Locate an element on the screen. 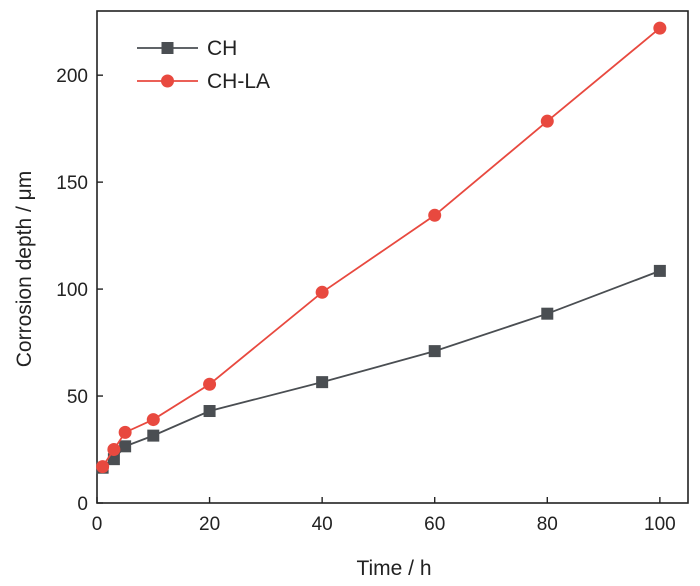 The width and height of the screenshot is (700, 586). y-tick-label: 100 is located at coordinates (72, 290).